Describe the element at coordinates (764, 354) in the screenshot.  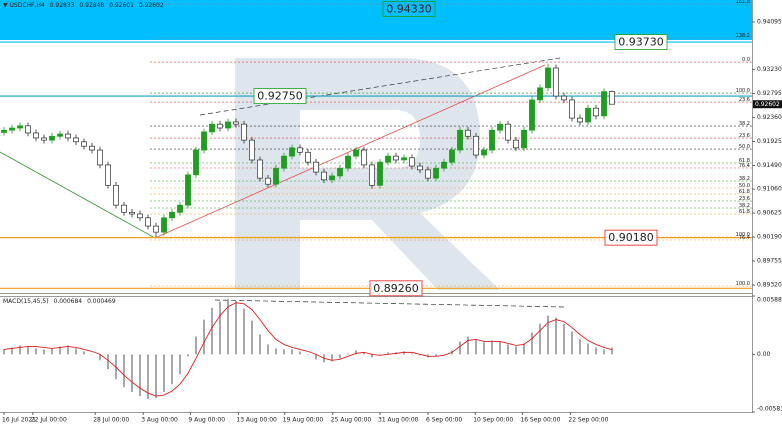
I see `y-tick-label: 0.00` at that location.